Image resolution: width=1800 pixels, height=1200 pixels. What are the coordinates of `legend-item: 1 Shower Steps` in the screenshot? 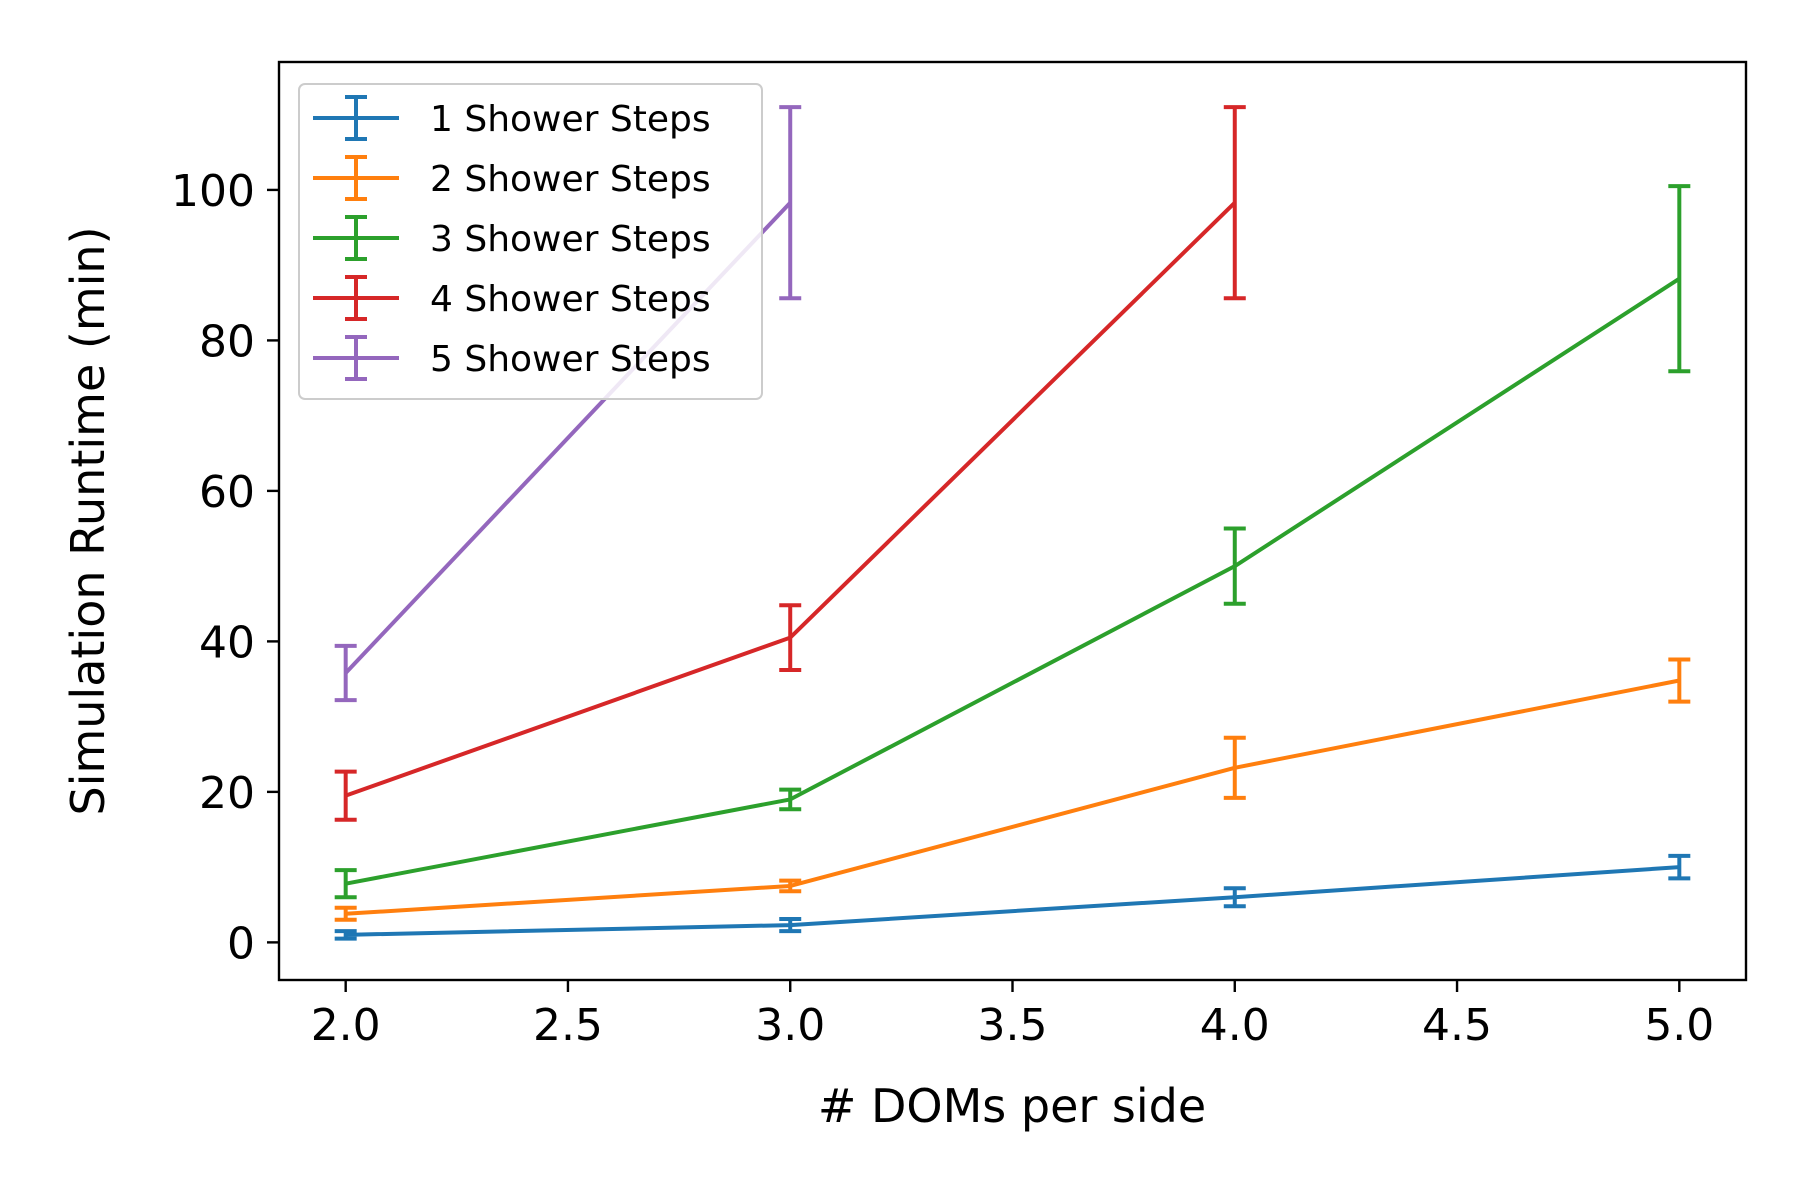 It's located at (512, 118).